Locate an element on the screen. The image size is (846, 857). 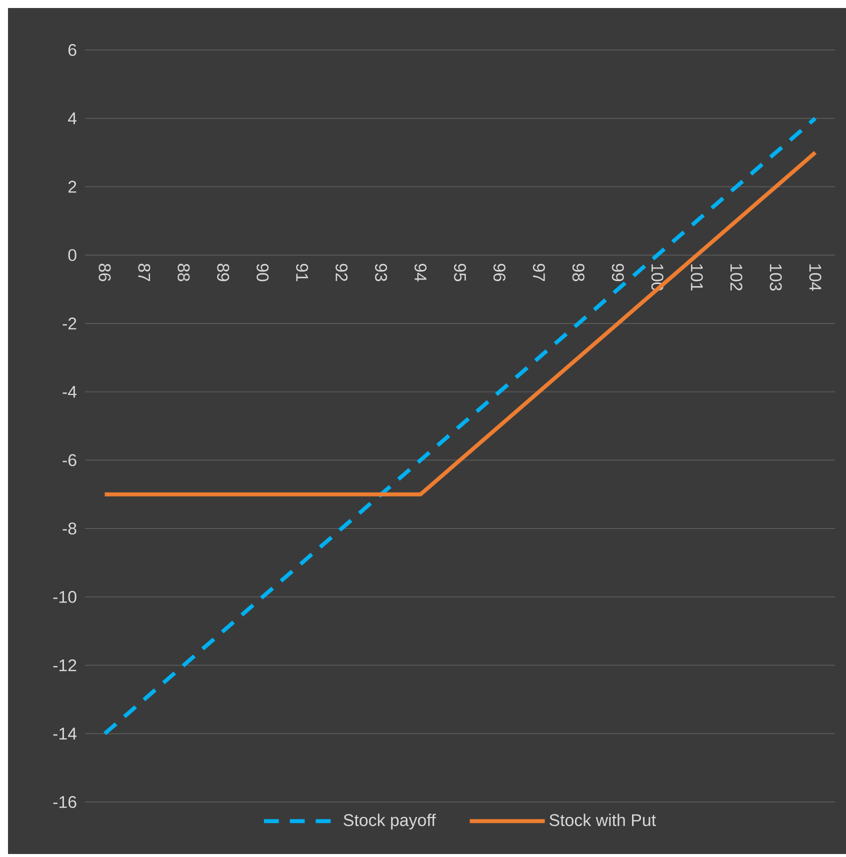
y-tick-label: -10 is located at coordinates (64, 596).